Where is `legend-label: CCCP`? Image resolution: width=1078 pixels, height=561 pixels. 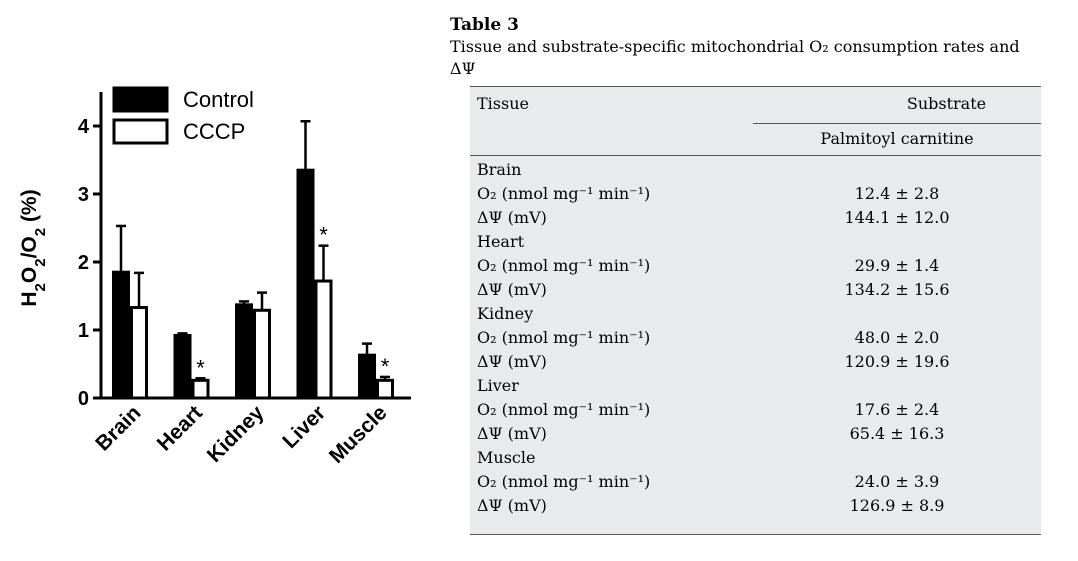
legend-label: CCCP is located at coordinates (214, 131).